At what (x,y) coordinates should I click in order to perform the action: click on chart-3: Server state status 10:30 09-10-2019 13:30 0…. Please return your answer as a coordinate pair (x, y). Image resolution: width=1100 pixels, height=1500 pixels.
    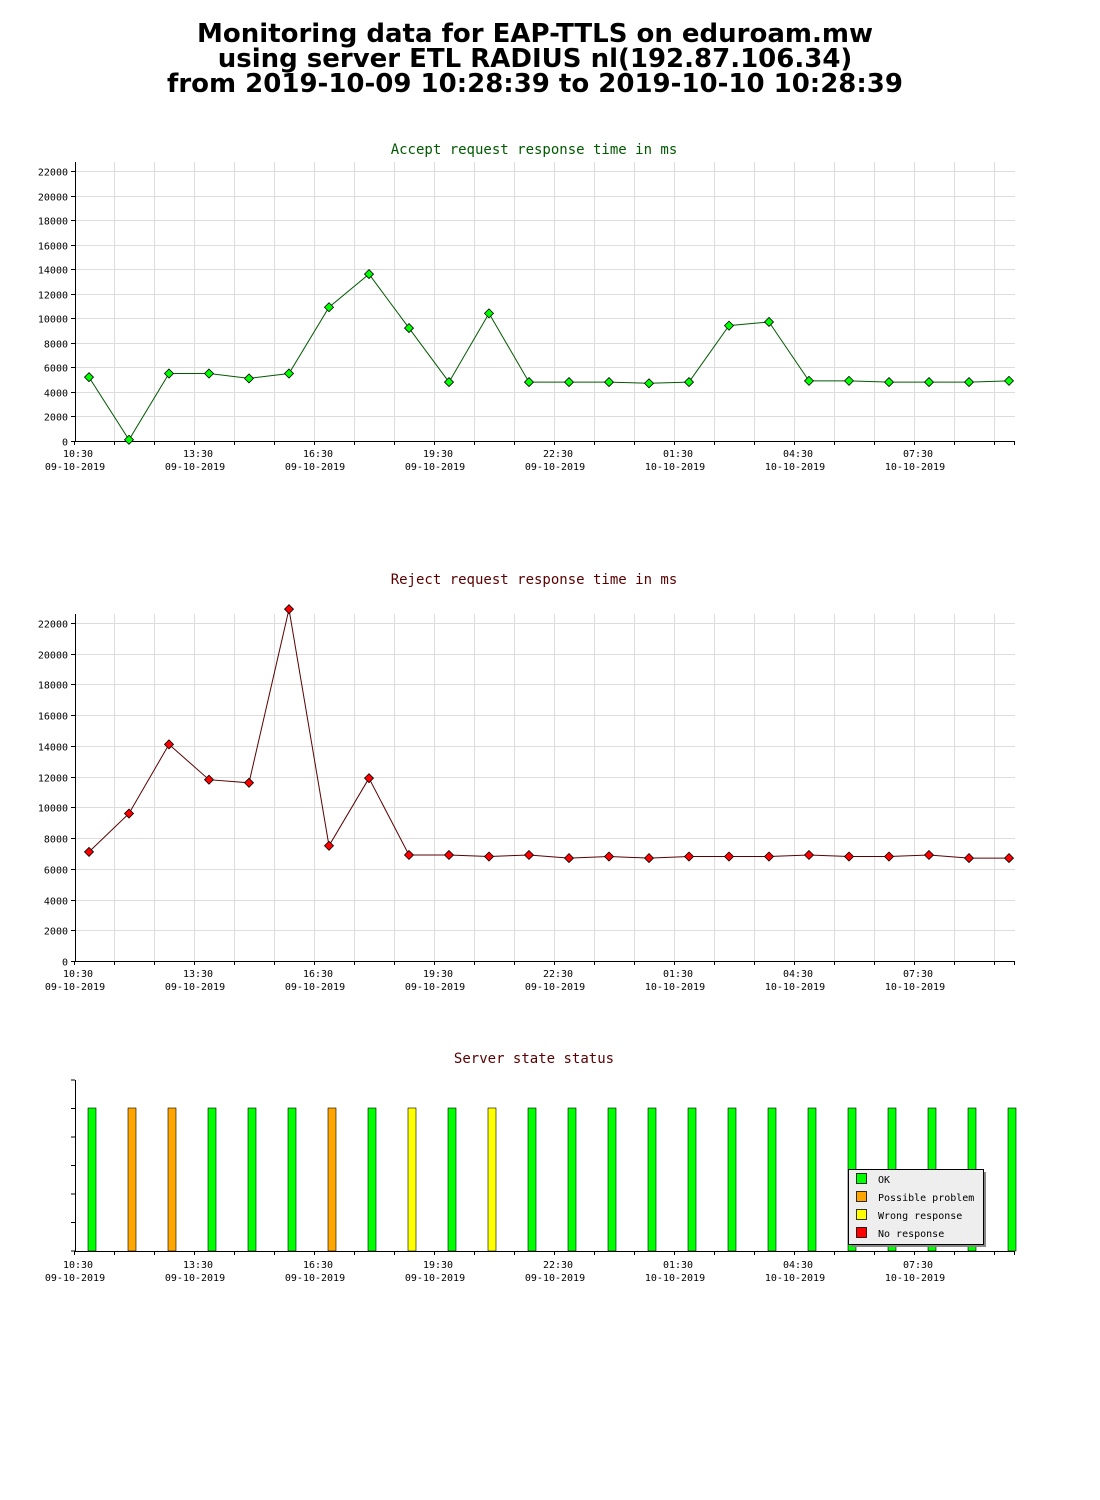
    Looking at the image, I should click on (531, 1167).